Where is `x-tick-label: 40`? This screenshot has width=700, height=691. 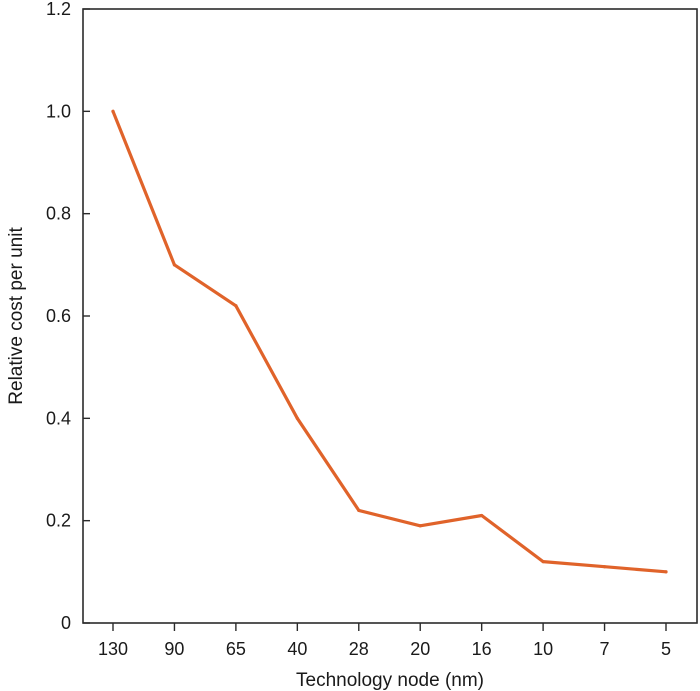 x-tick-label: 40 is located at coordinates (297, 649).